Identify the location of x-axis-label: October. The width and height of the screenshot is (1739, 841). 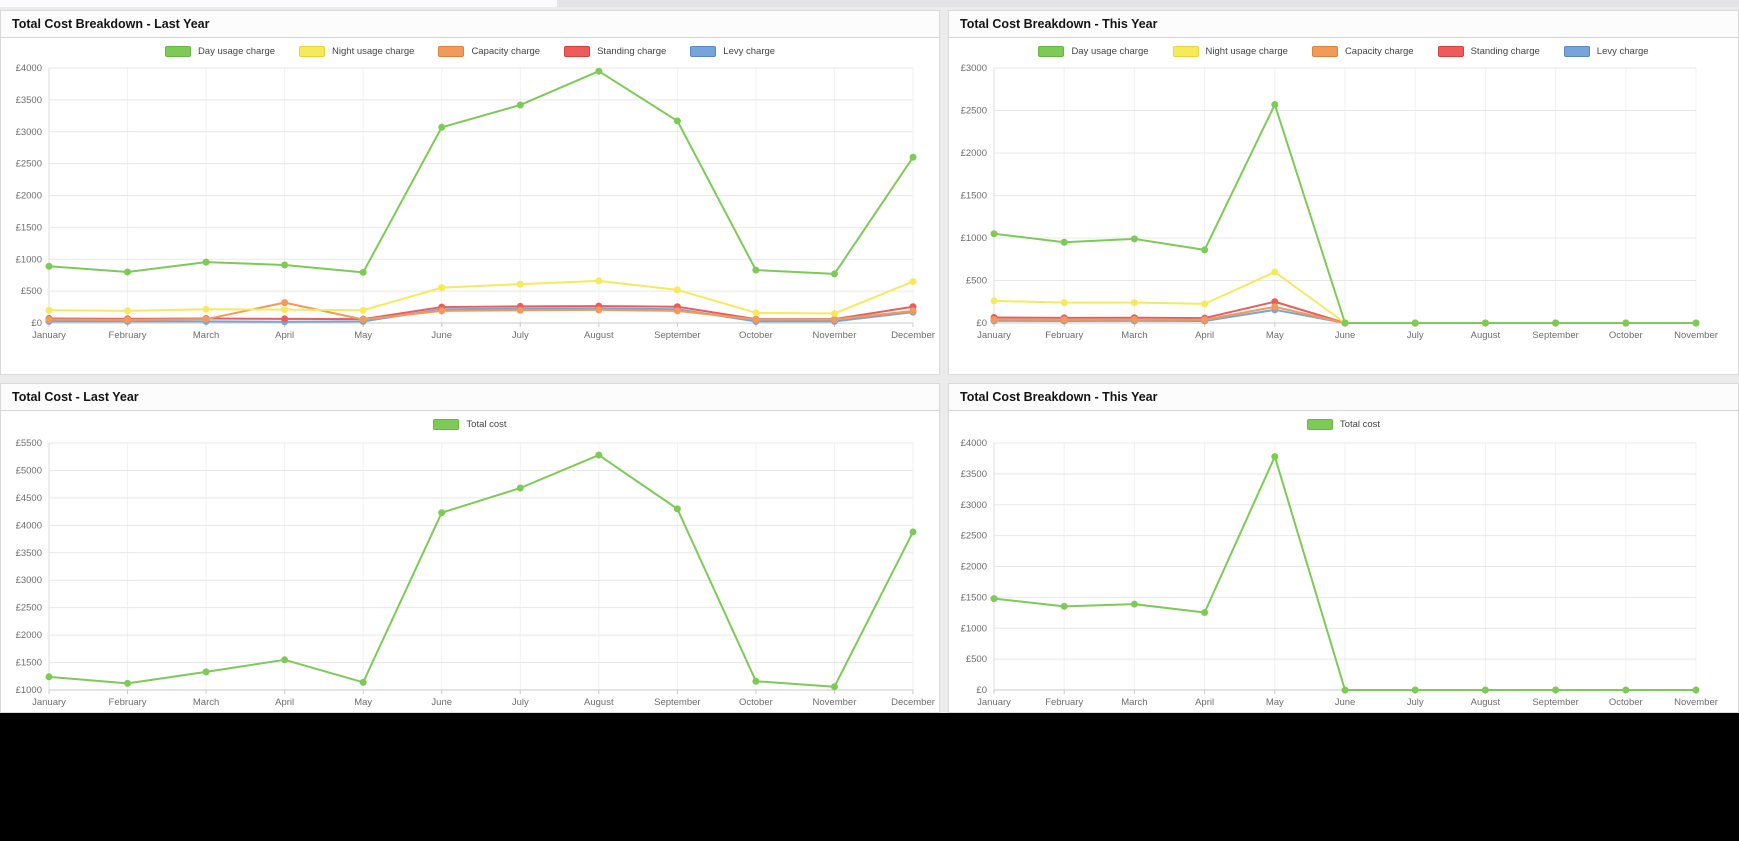
(756, 335).